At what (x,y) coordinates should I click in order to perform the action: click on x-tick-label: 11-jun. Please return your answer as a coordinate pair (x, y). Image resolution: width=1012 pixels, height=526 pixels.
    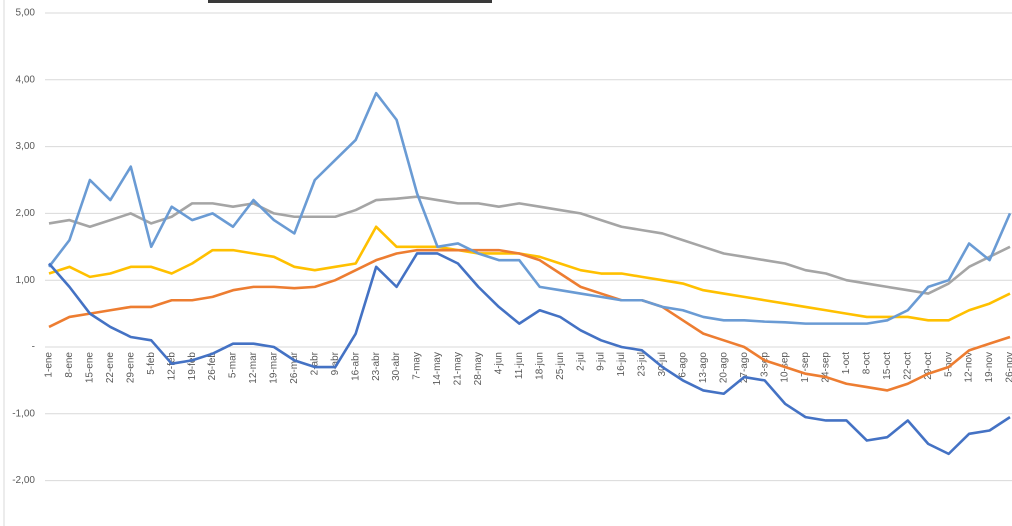
    Looking at the image, I should click on (519, 365).